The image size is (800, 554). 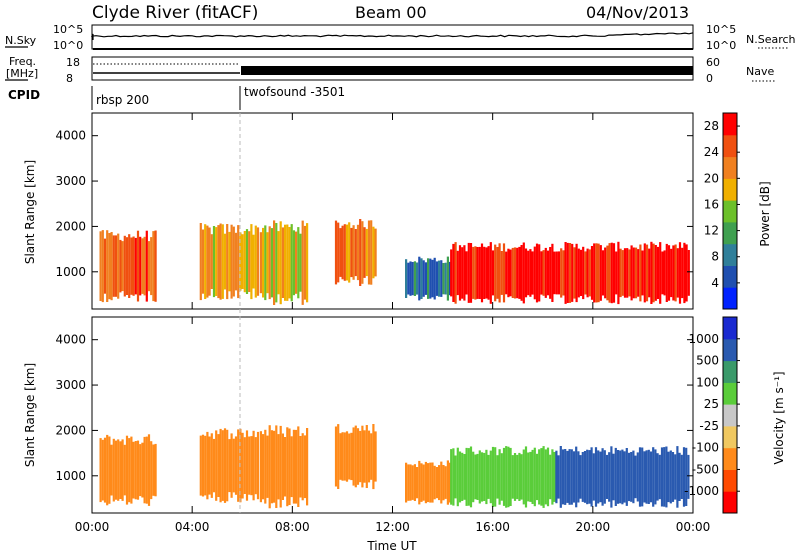 I want to click on colorbar-tick-label: 16, so click(x=711, y=204).